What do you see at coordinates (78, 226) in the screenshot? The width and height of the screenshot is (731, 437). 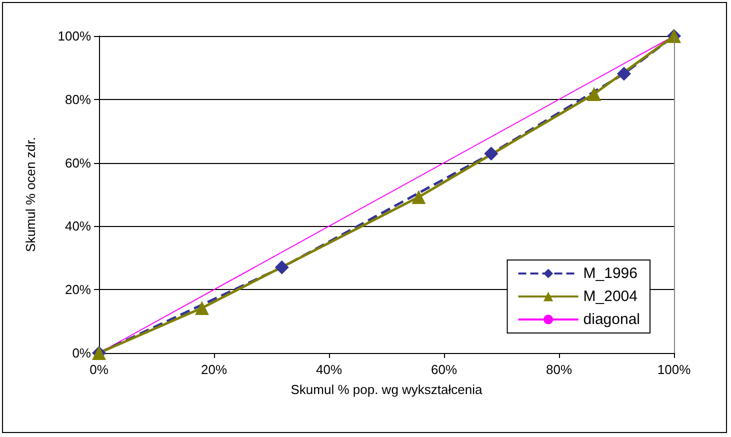 I see `y-tick-label: 40%` at bounding box center [78, 226].